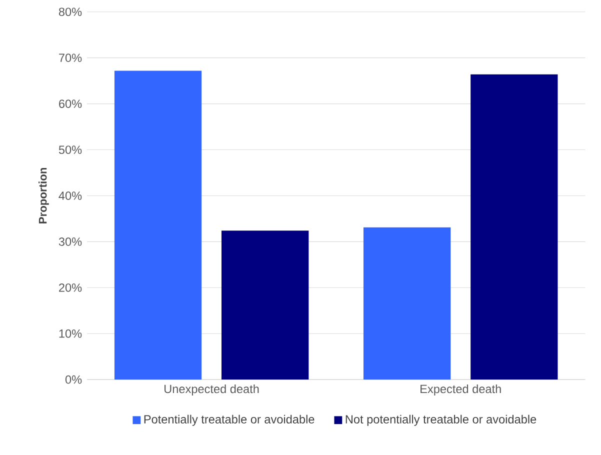 This screenshot has width=601, height=455. I want to click on x-tick-label: Unexpected death, so click(211, 390).